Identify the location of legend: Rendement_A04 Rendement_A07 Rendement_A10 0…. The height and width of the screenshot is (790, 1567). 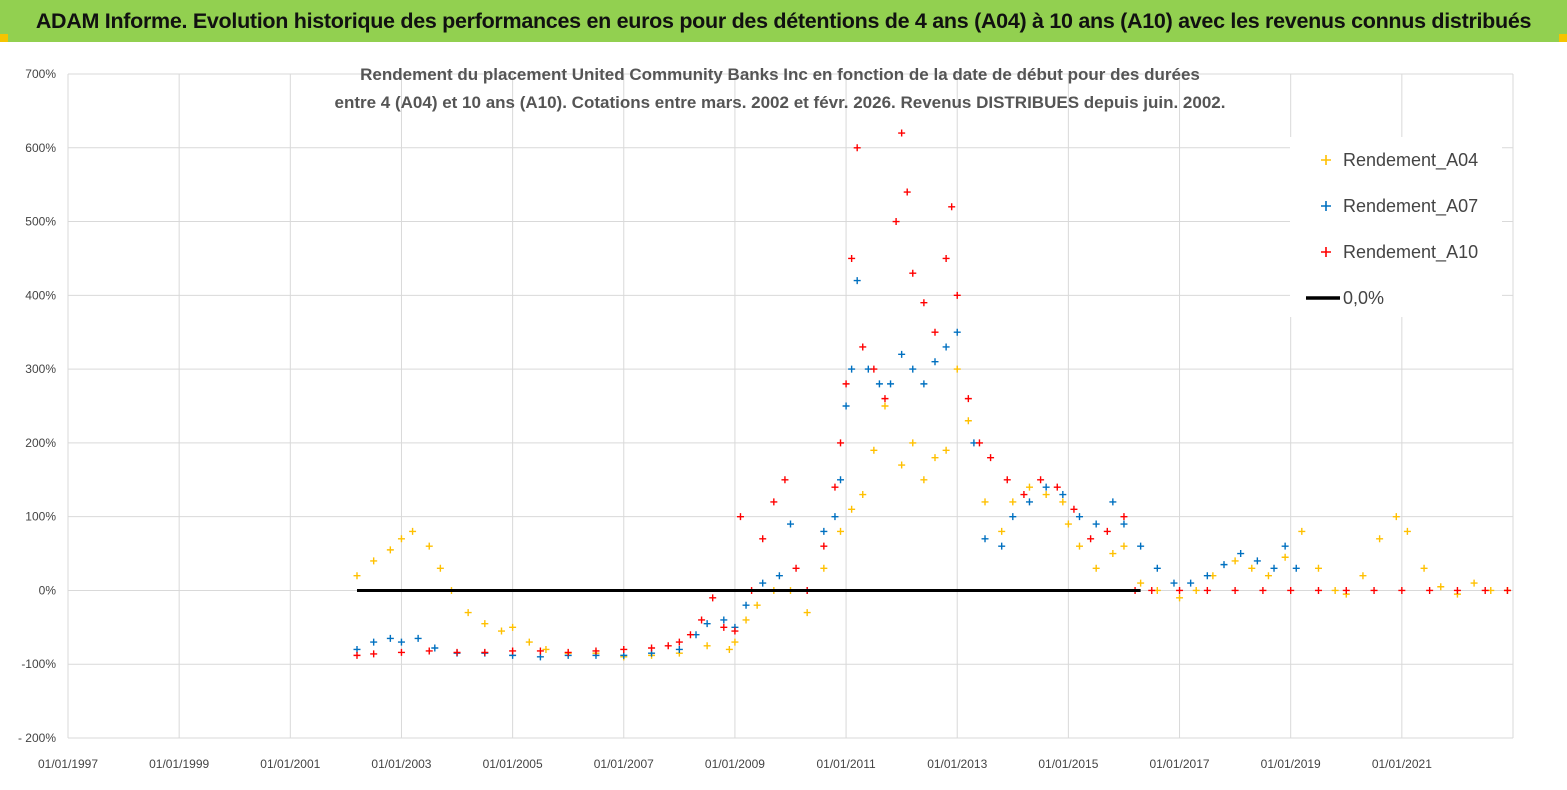
(1396, 227).